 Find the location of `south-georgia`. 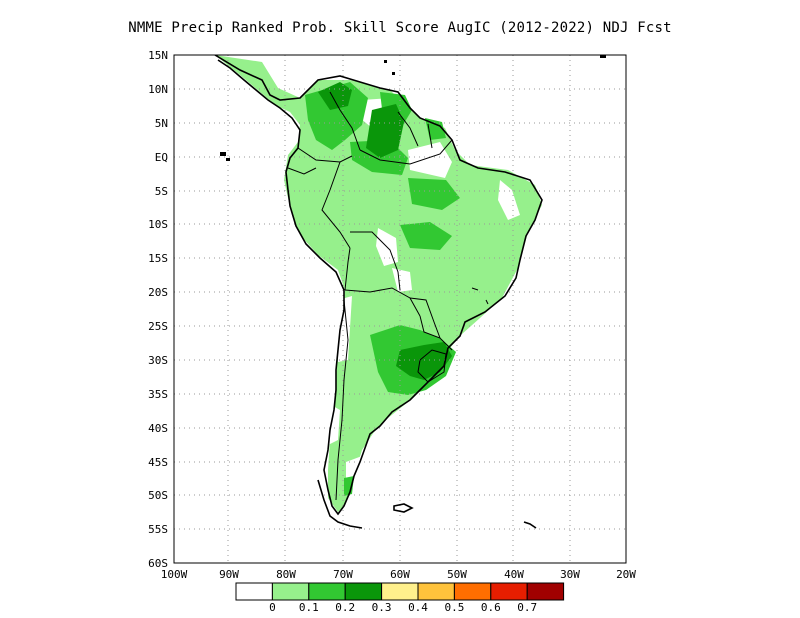

south-georgia is located at coordinates (530, 525).